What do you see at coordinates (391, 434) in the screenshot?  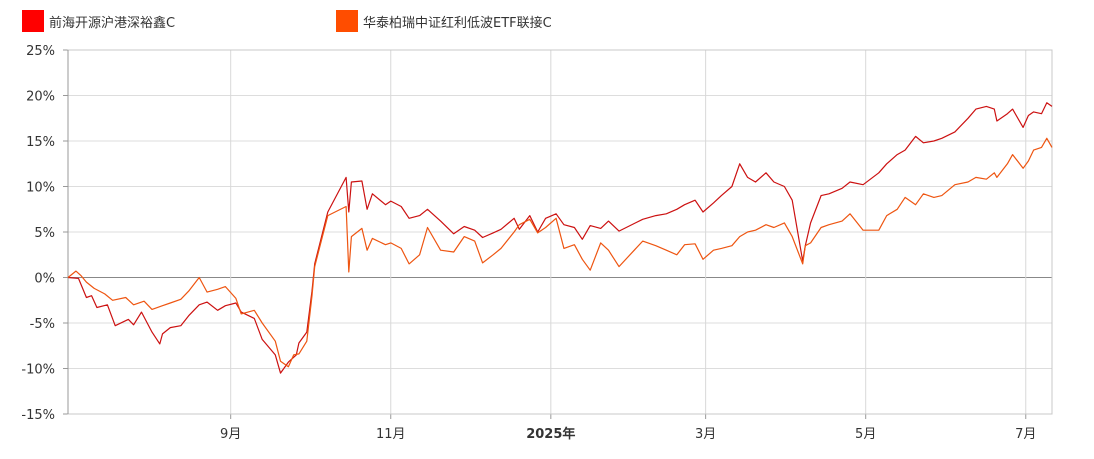 I see `x-tick-label: 11月` at bounding box center [391, 434].